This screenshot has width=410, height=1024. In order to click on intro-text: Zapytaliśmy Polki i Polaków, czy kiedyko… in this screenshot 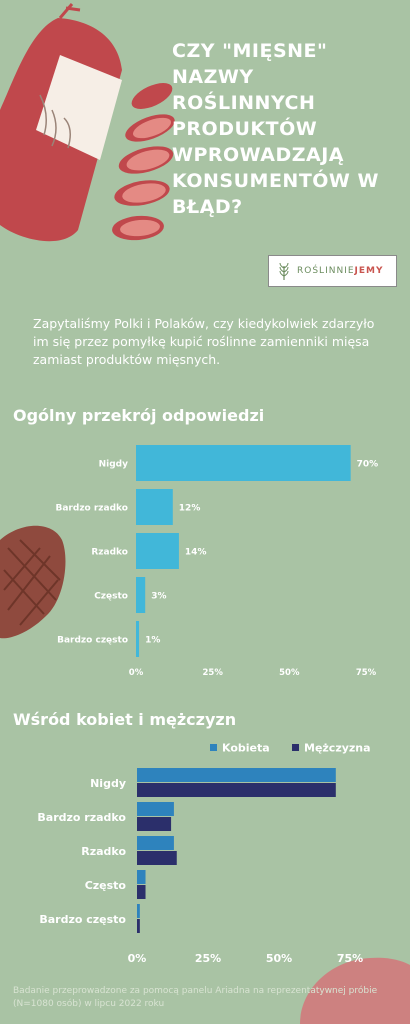, I will do `click(204, 341)`.